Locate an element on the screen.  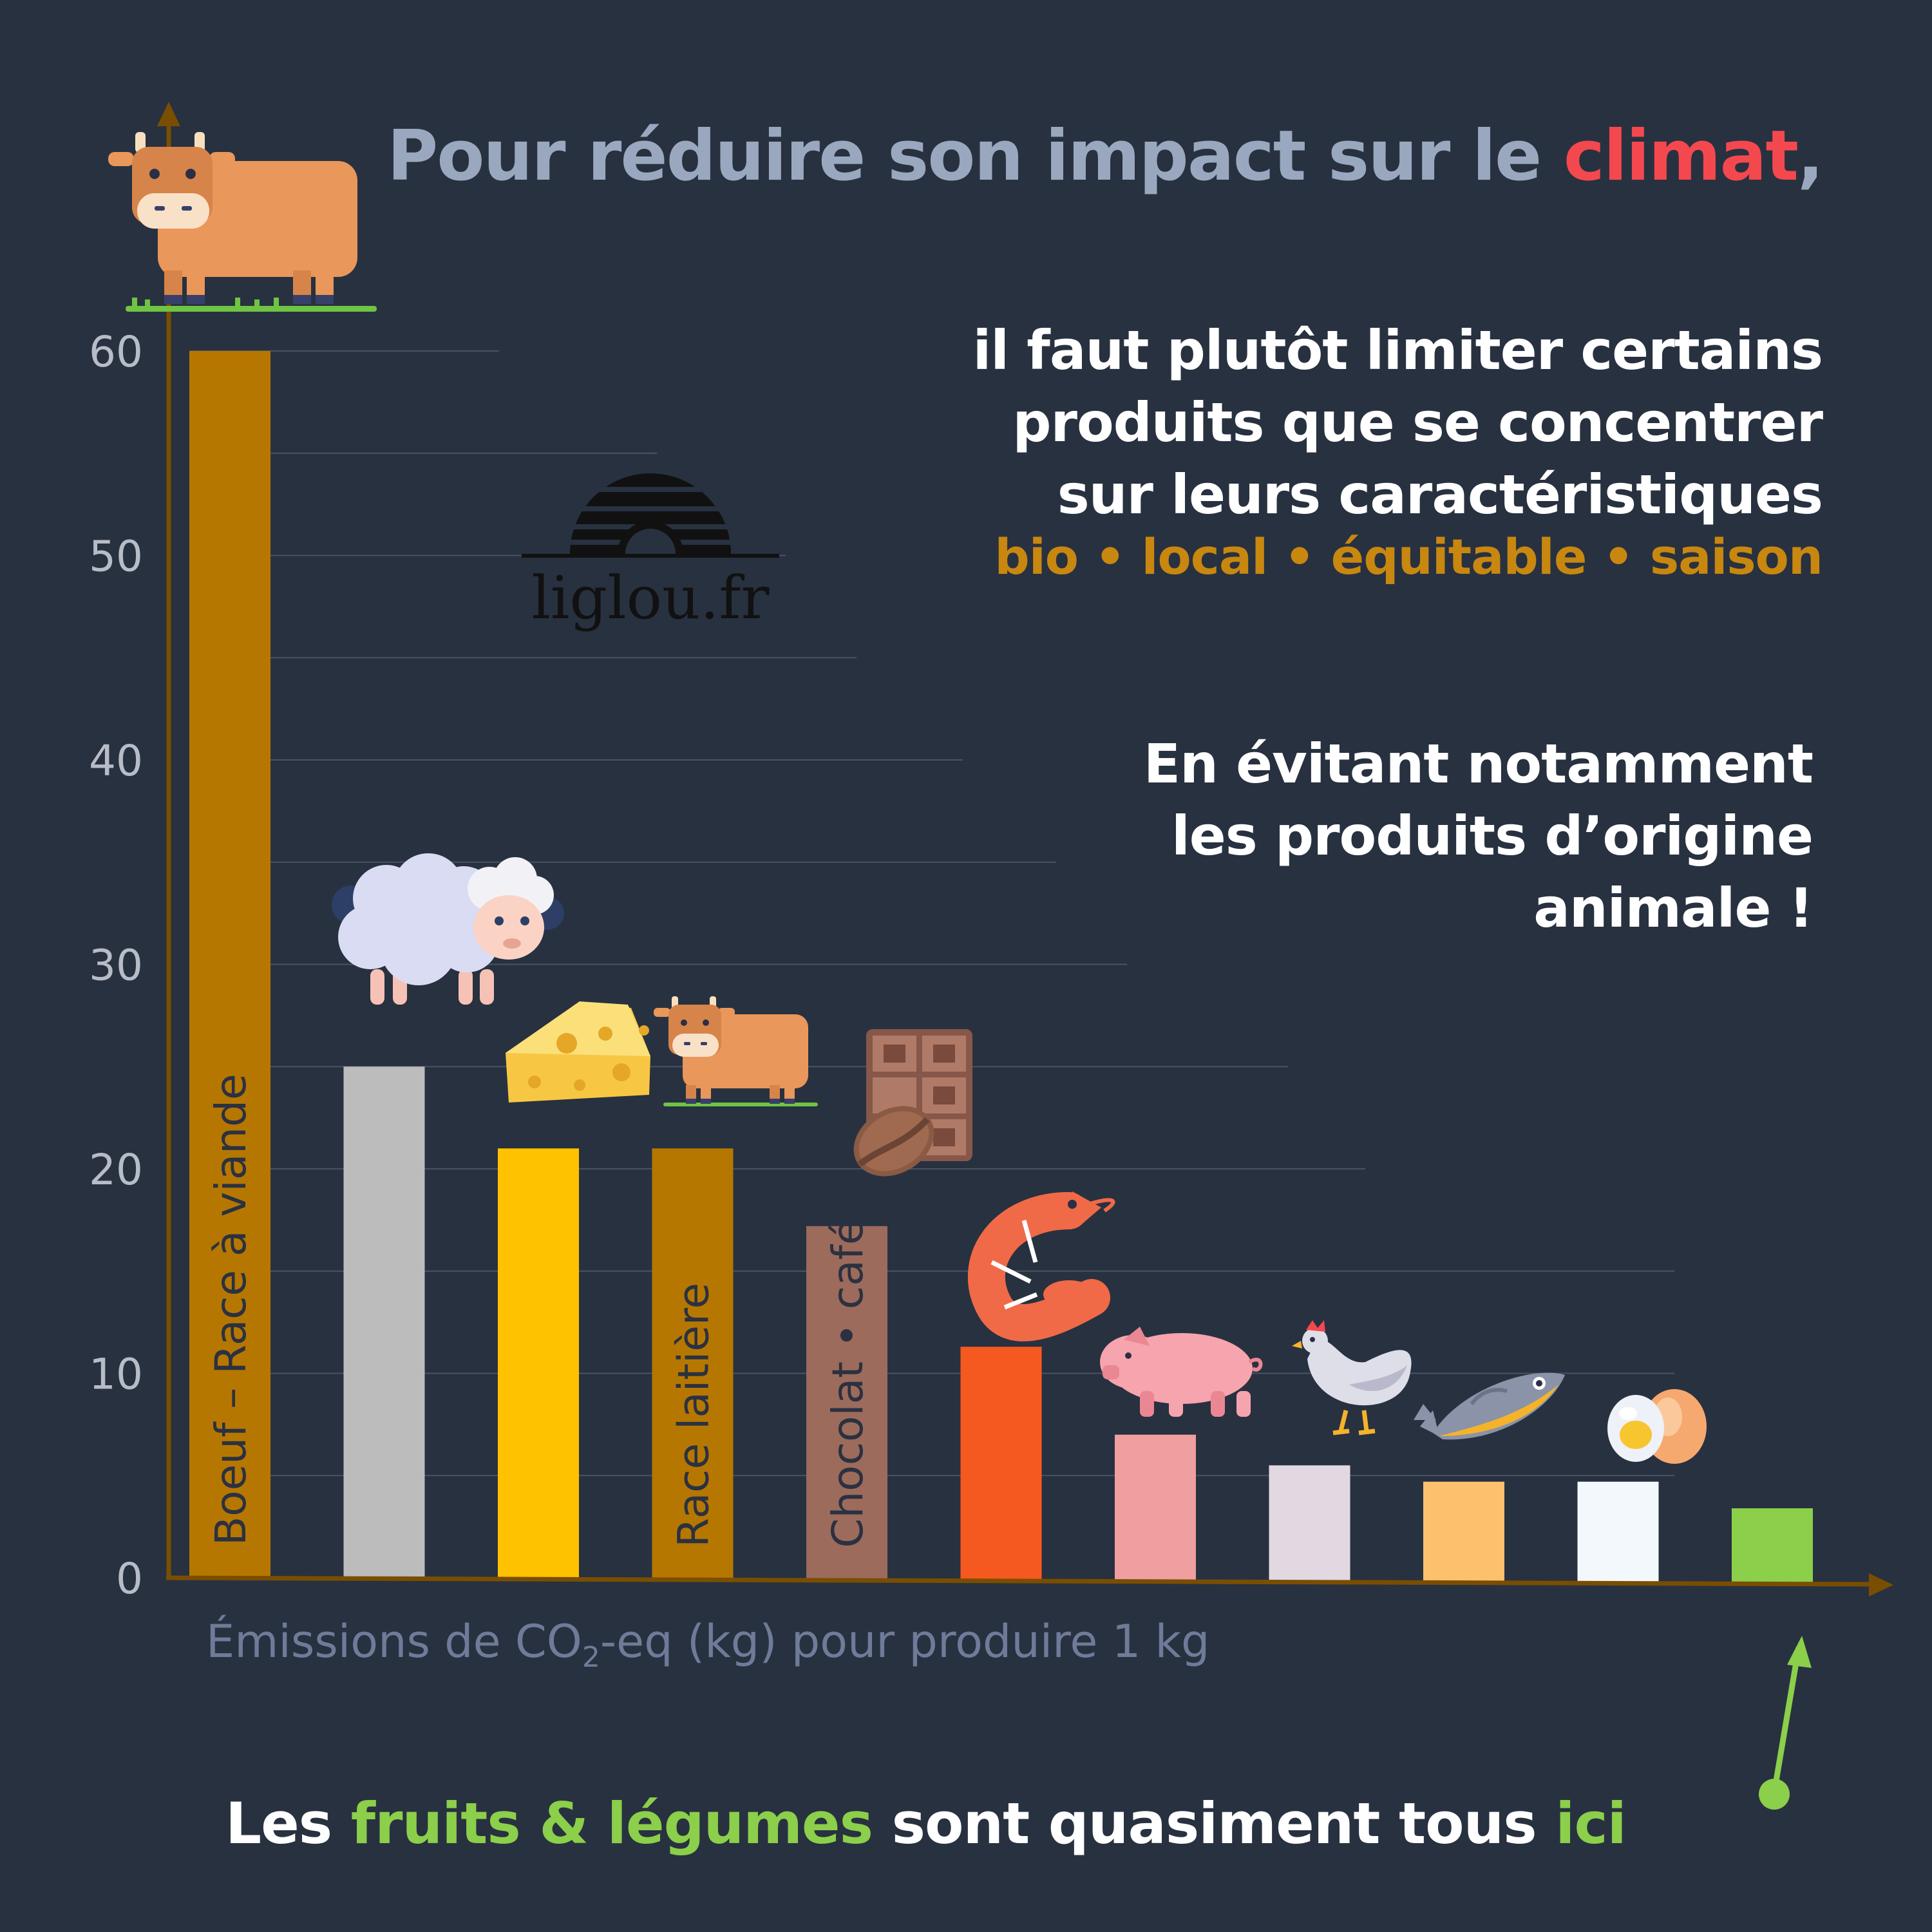
note1-line-1: il faut plutôt limiter certains is located at coordinates (1397, 350).